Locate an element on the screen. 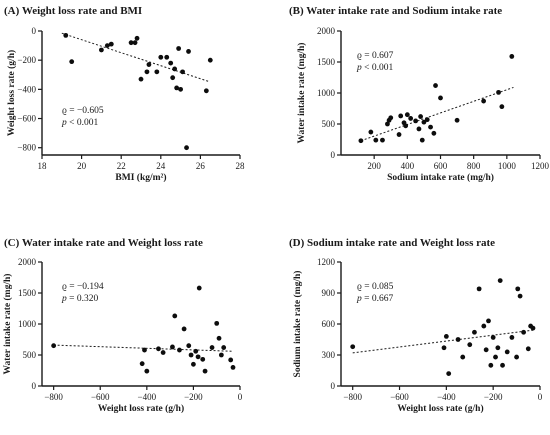  x-tick-label: 24 is located at coordinates (161, 166).